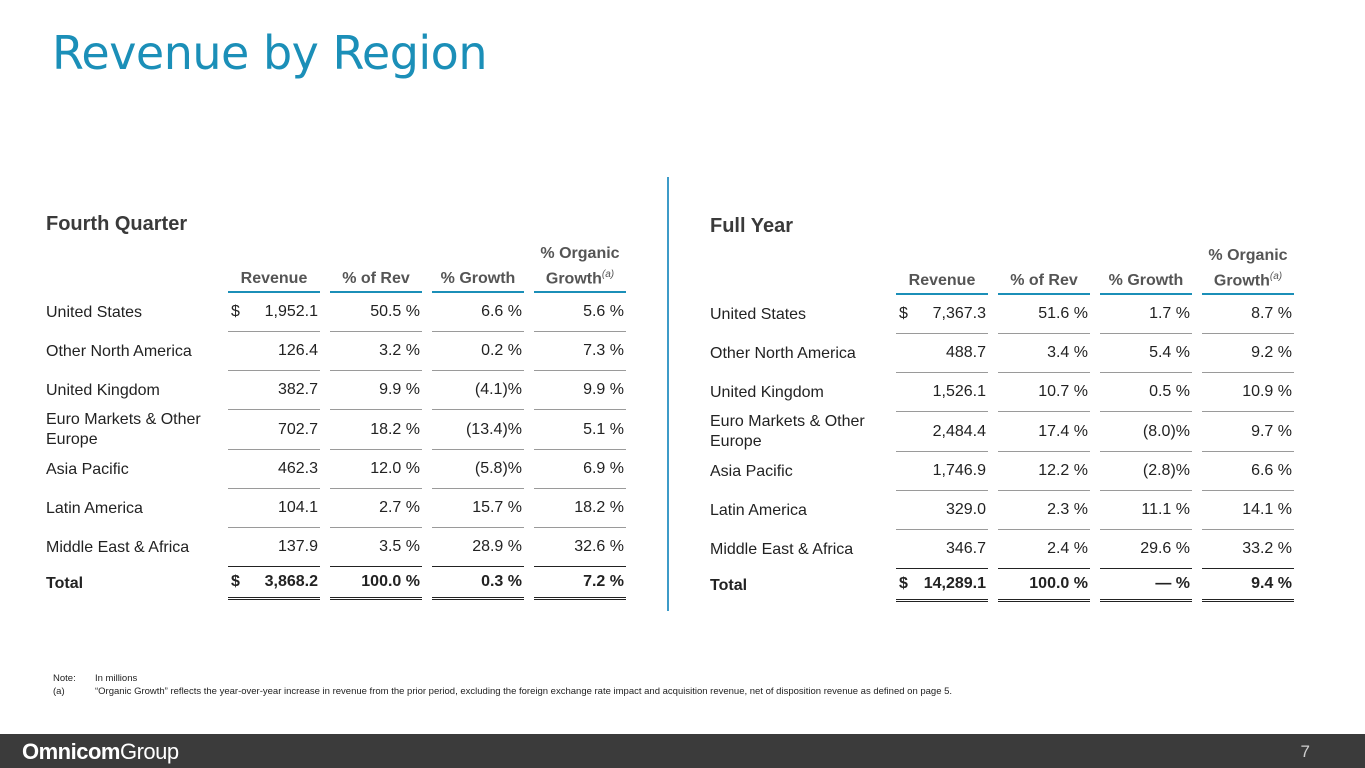 This screenshot has width=1365, height=768. I want to click on revenue-value: 3,868.2, so click(291, 582).